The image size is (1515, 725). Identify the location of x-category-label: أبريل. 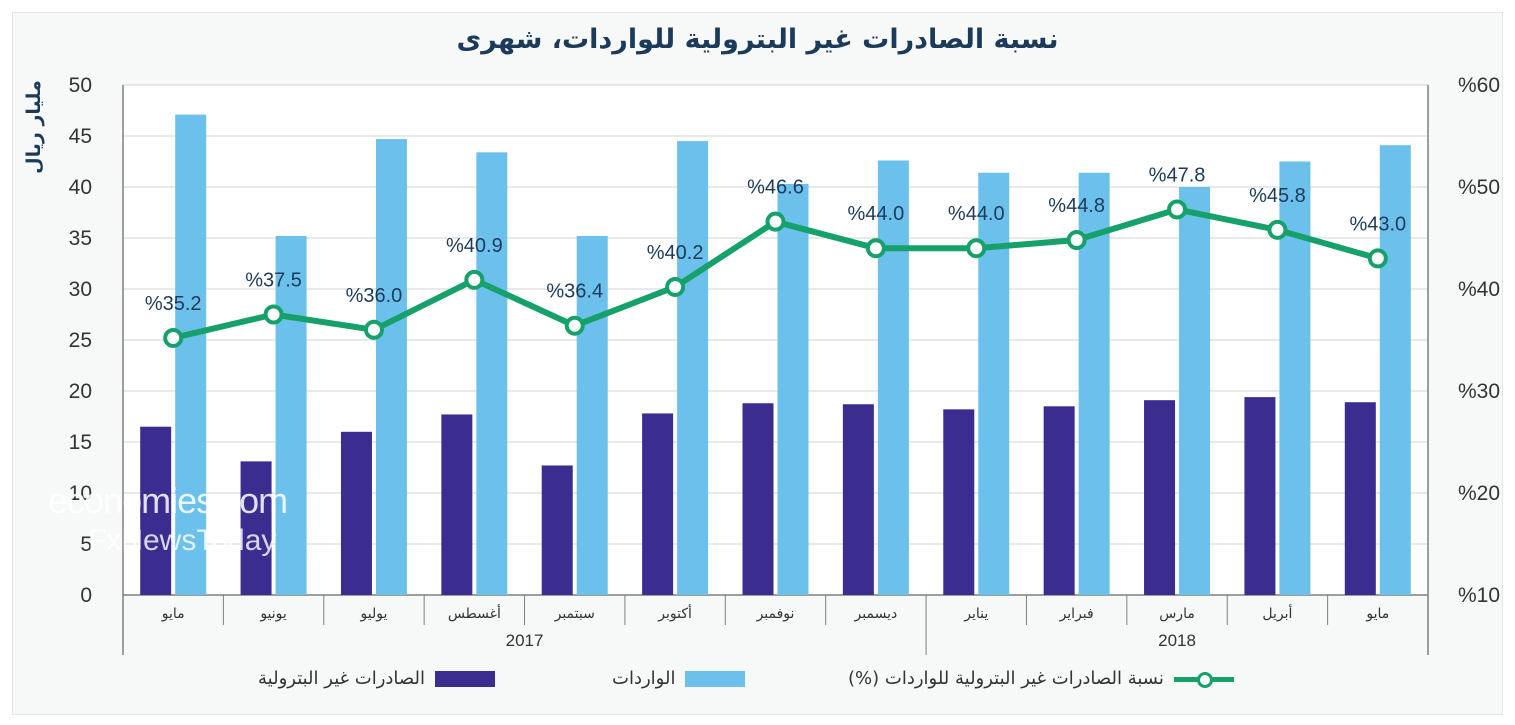
(1277, 613).